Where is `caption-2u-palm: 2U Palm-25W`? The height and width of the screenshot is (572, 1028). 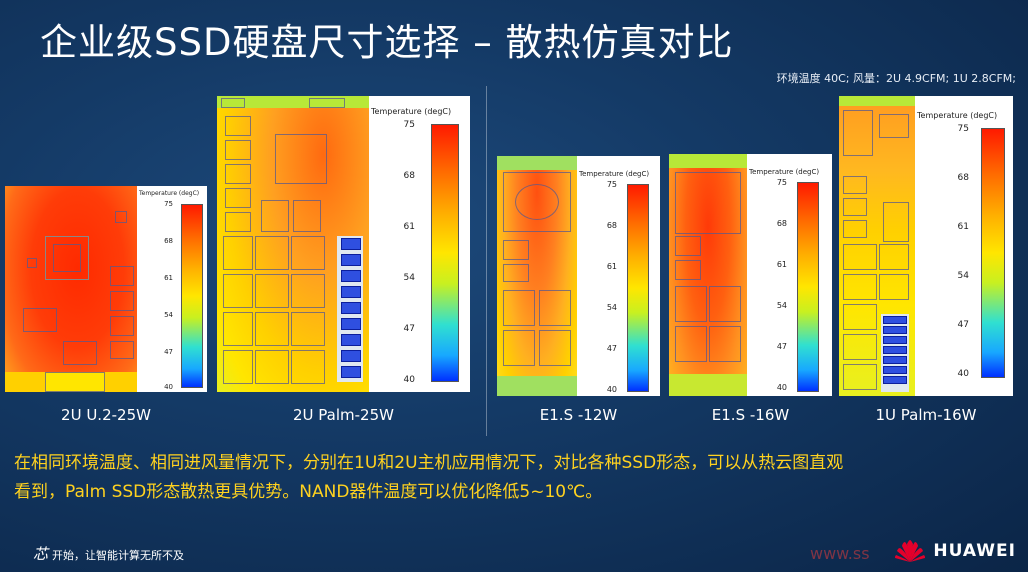 caption-2u-palm: 2U Palm-25W is located at coordinates (343, 415).